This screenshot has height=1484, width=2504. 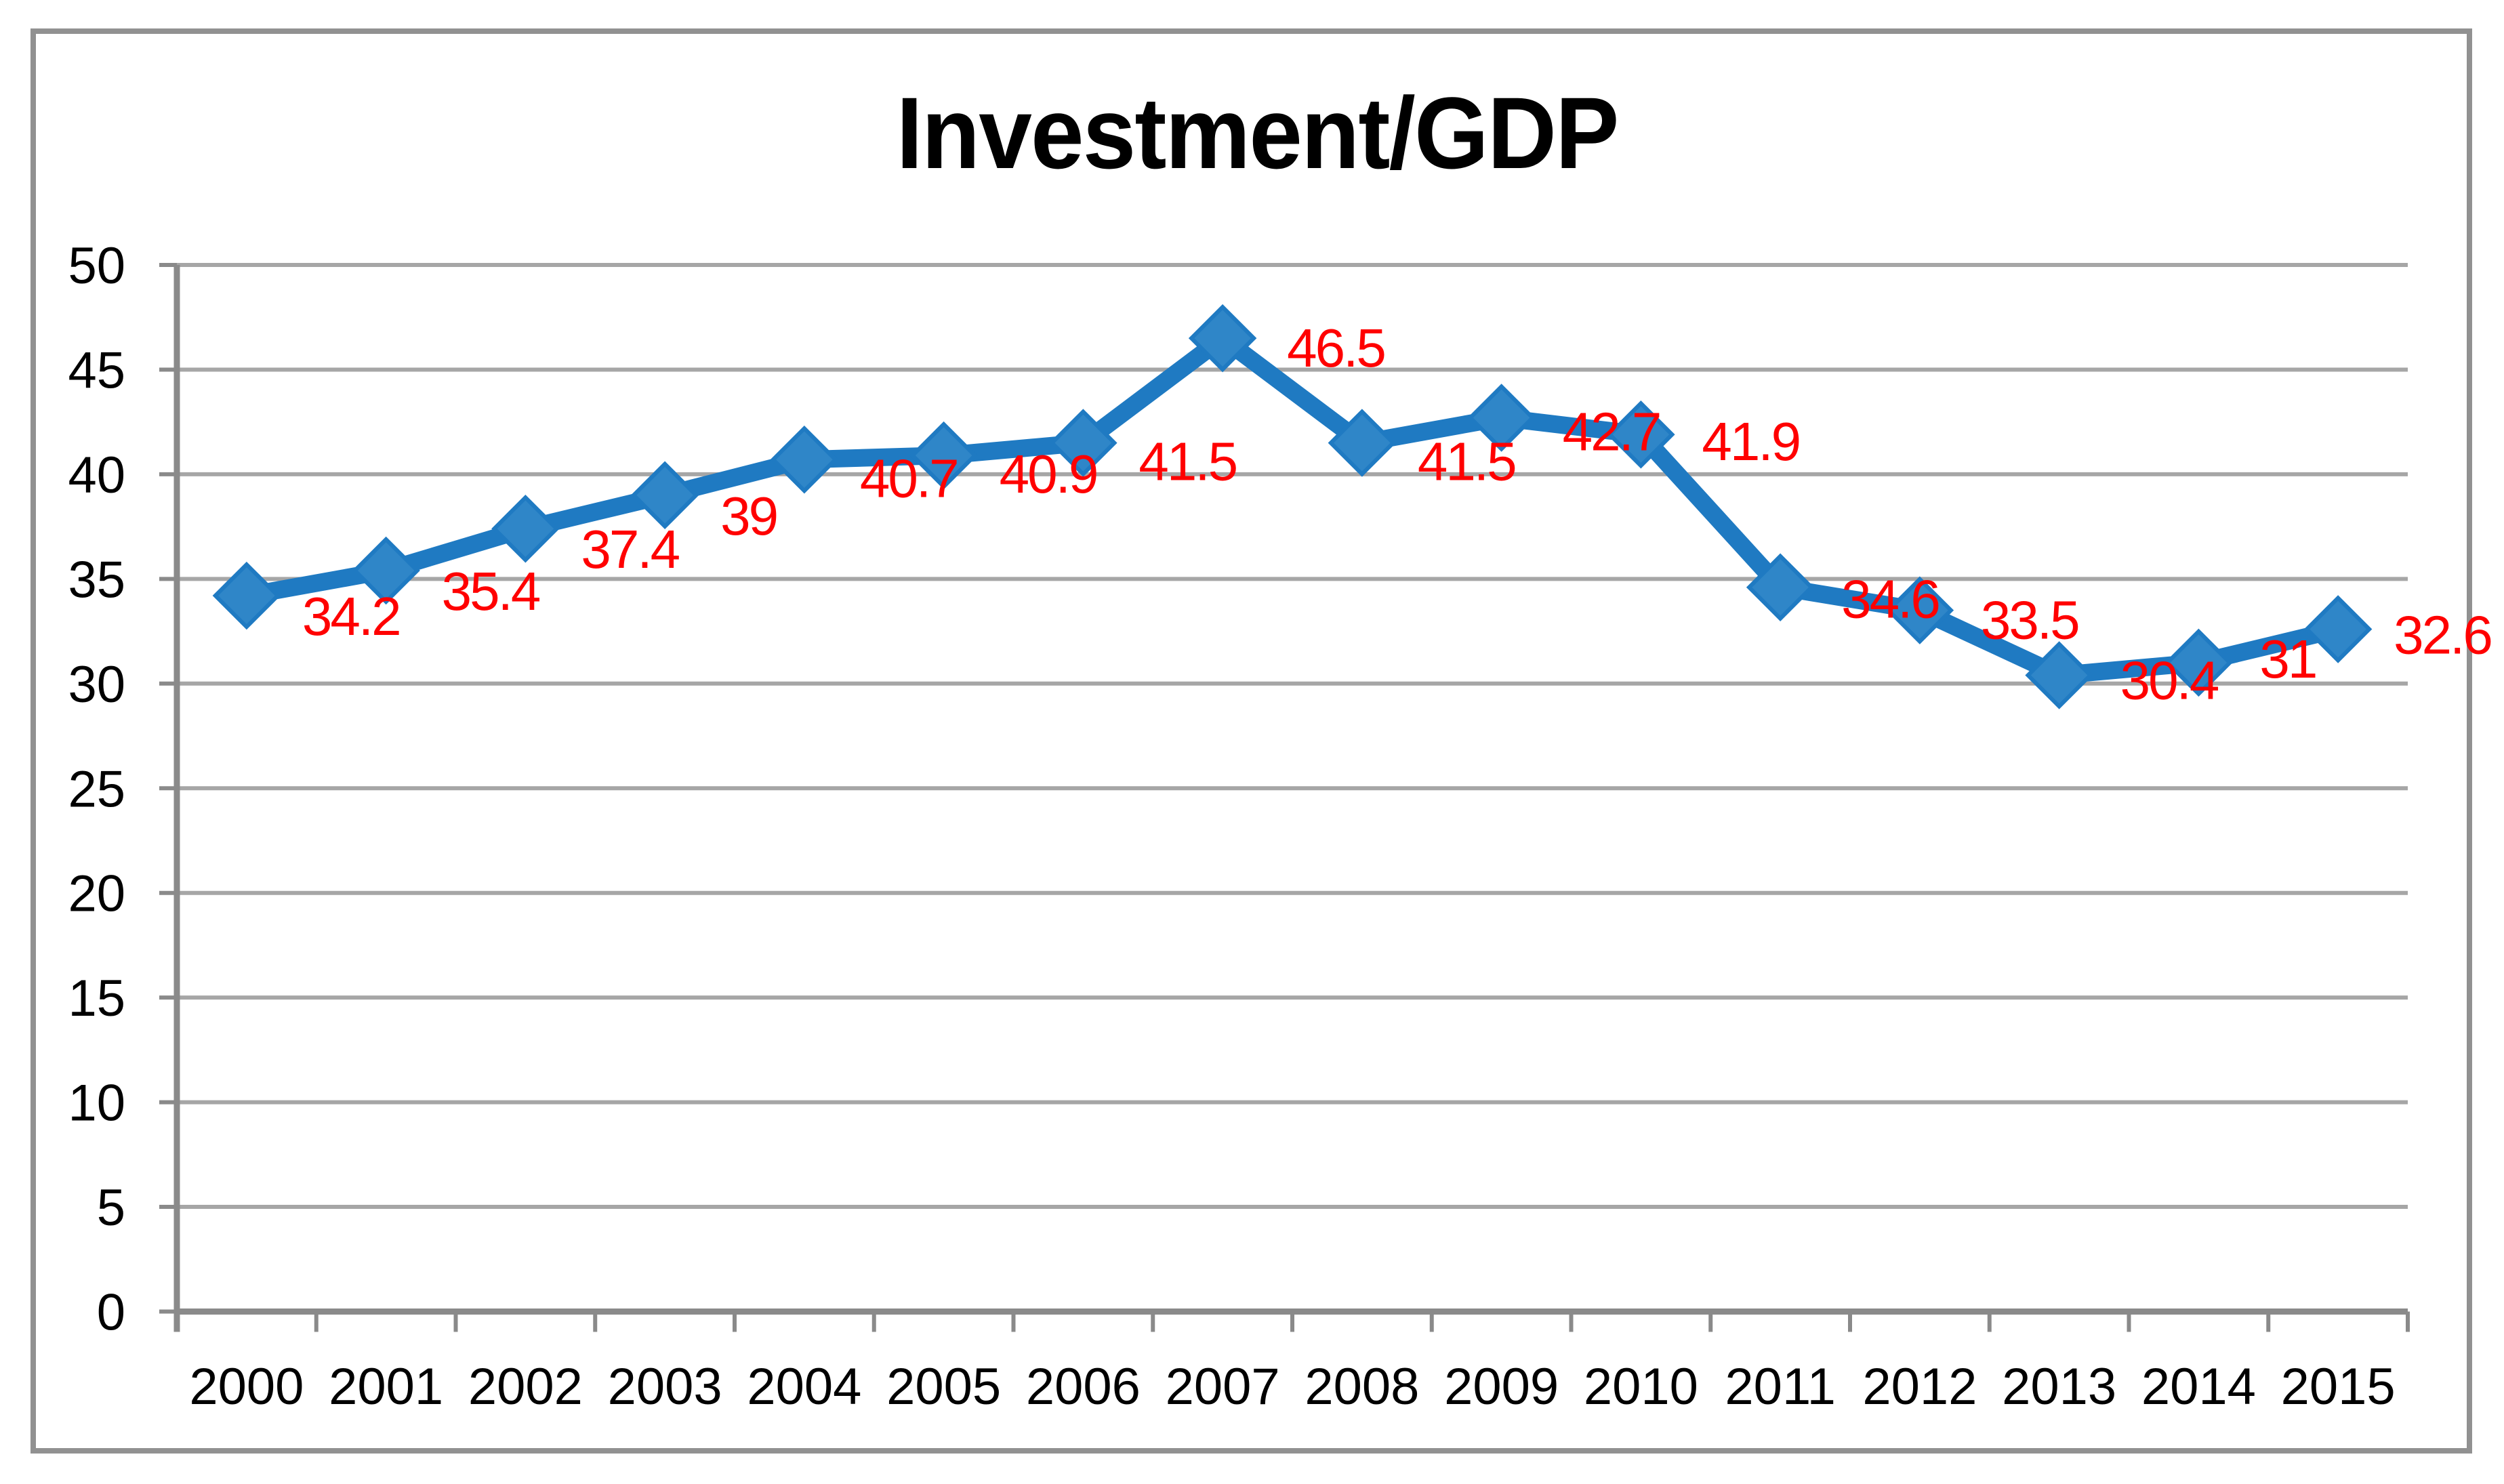 I want to click on data-label: 46.5, so click(x=1335, y=348).